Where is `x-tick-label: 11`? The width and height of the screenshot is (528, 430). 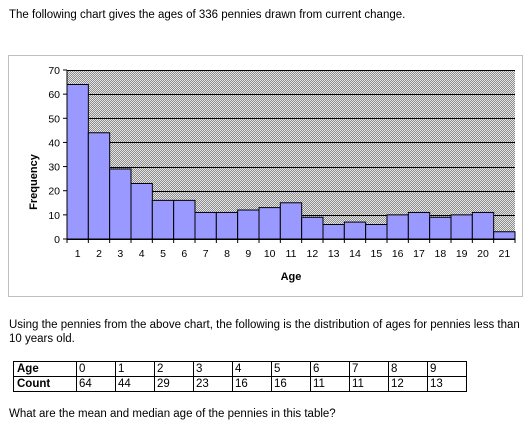 x-tick-label: 11 is located at coordinates (291, 254).